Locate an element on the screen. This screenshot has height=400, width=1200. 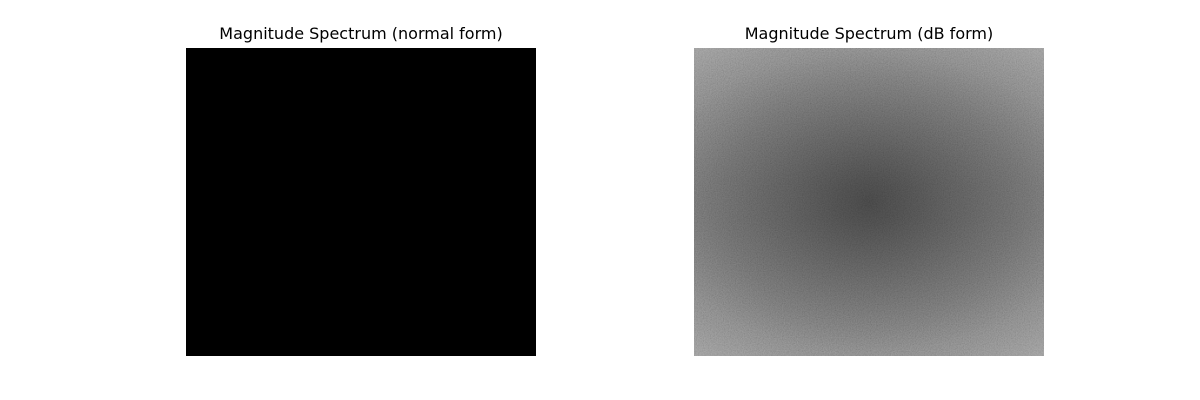
left-panel-title: Magnitude Spectrum (normal form) is located at coordinates (361, 33).